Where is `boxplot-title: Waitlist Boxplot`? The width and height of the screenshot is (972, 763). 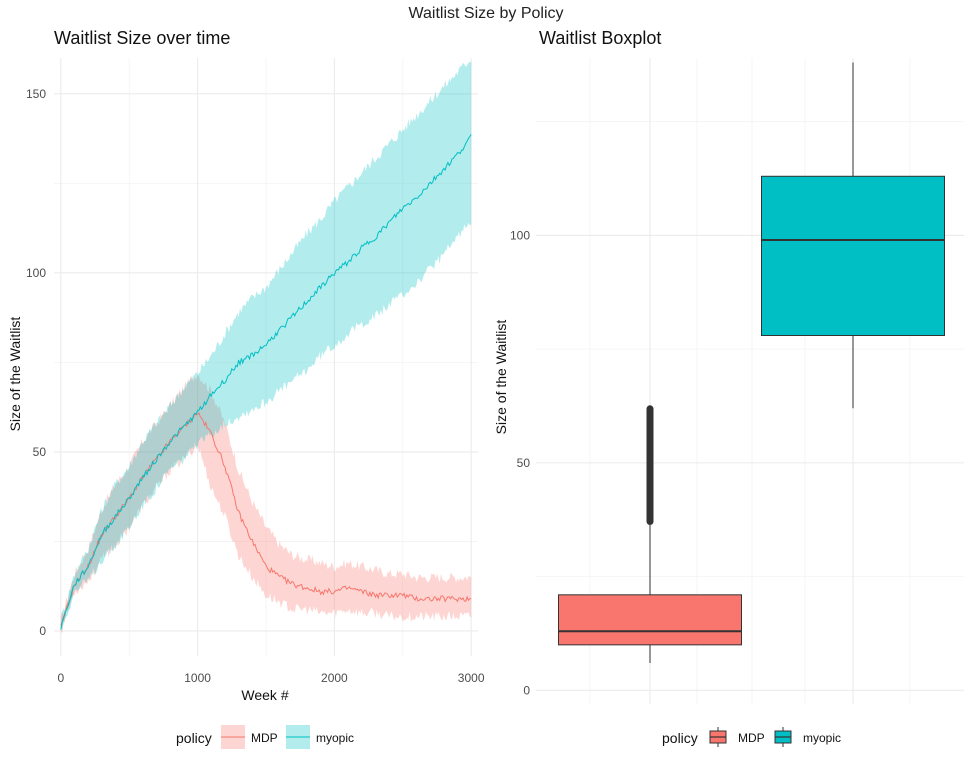
boxplot-title: Waitlist Boxplot is located at coordinates (600, 38).